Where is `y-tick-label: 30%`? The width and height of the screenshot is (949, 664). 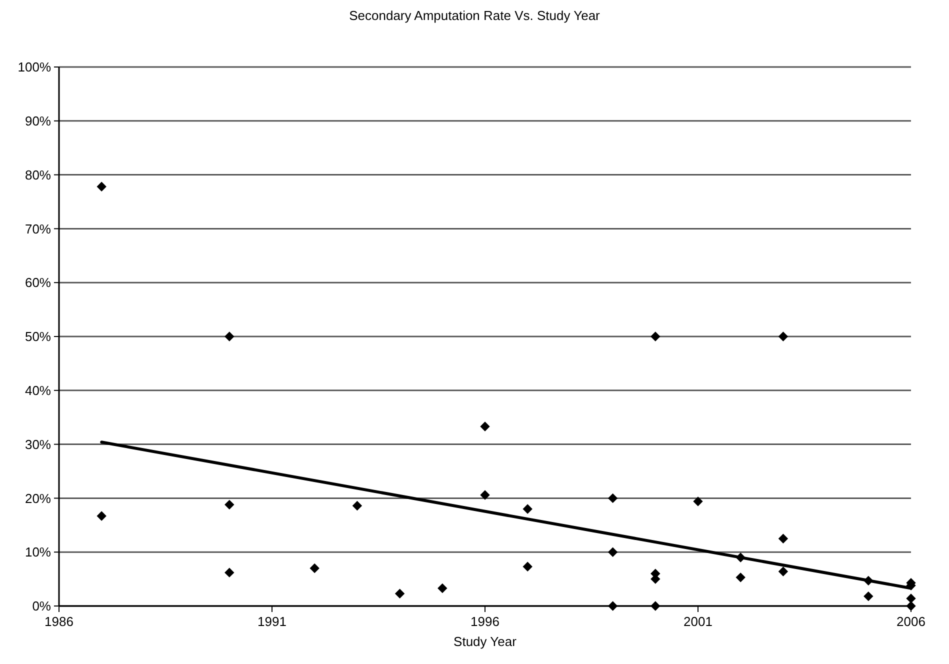 y-tick-label: 30% is located at coordinates (38, 444).